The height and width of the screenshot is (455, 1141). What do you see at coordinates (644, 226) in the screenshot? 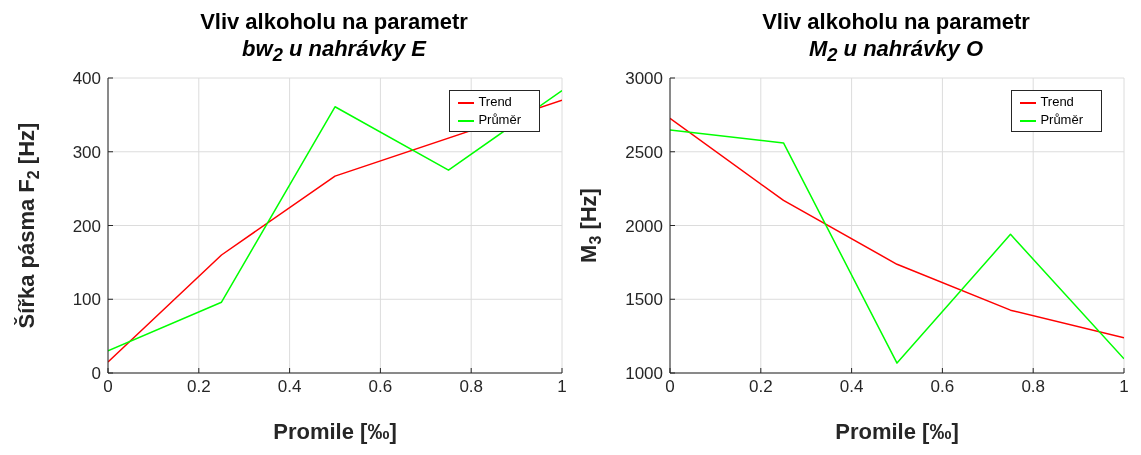
I see `y-tick-label: 2000` at bounding box center [644, 226].